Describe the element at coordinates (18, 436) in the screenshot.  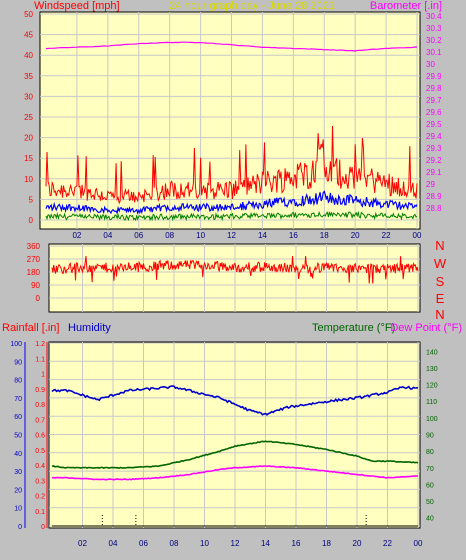
I see `humidity-axis-tick: 50` at that location.